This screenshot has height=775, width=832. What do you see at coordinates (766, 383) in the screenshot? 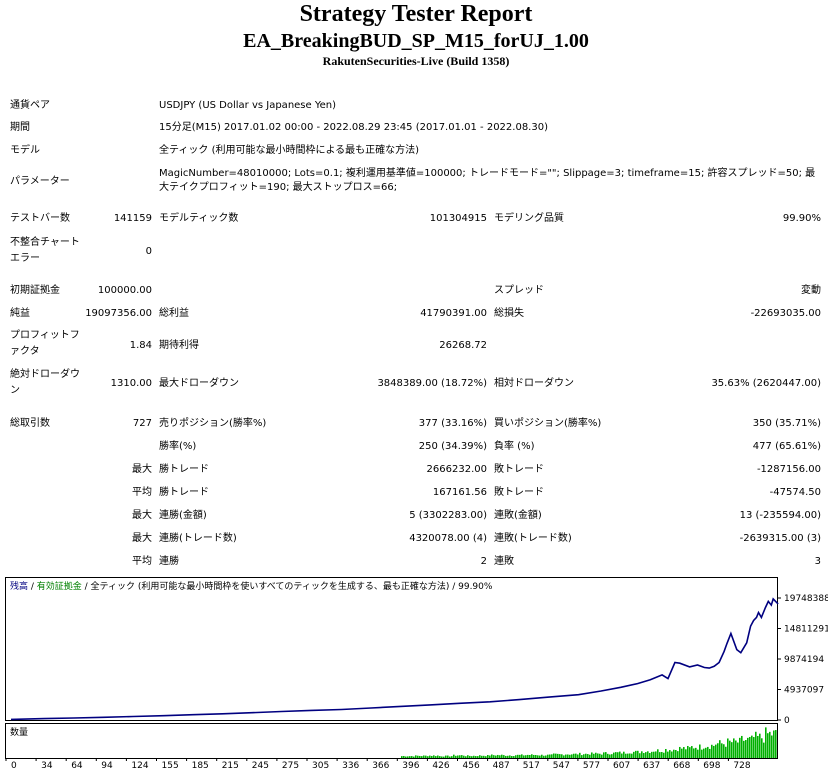
I see `relative-drawdown-value: 35.63% (2620447.00)` at bounding box center [766, 383].